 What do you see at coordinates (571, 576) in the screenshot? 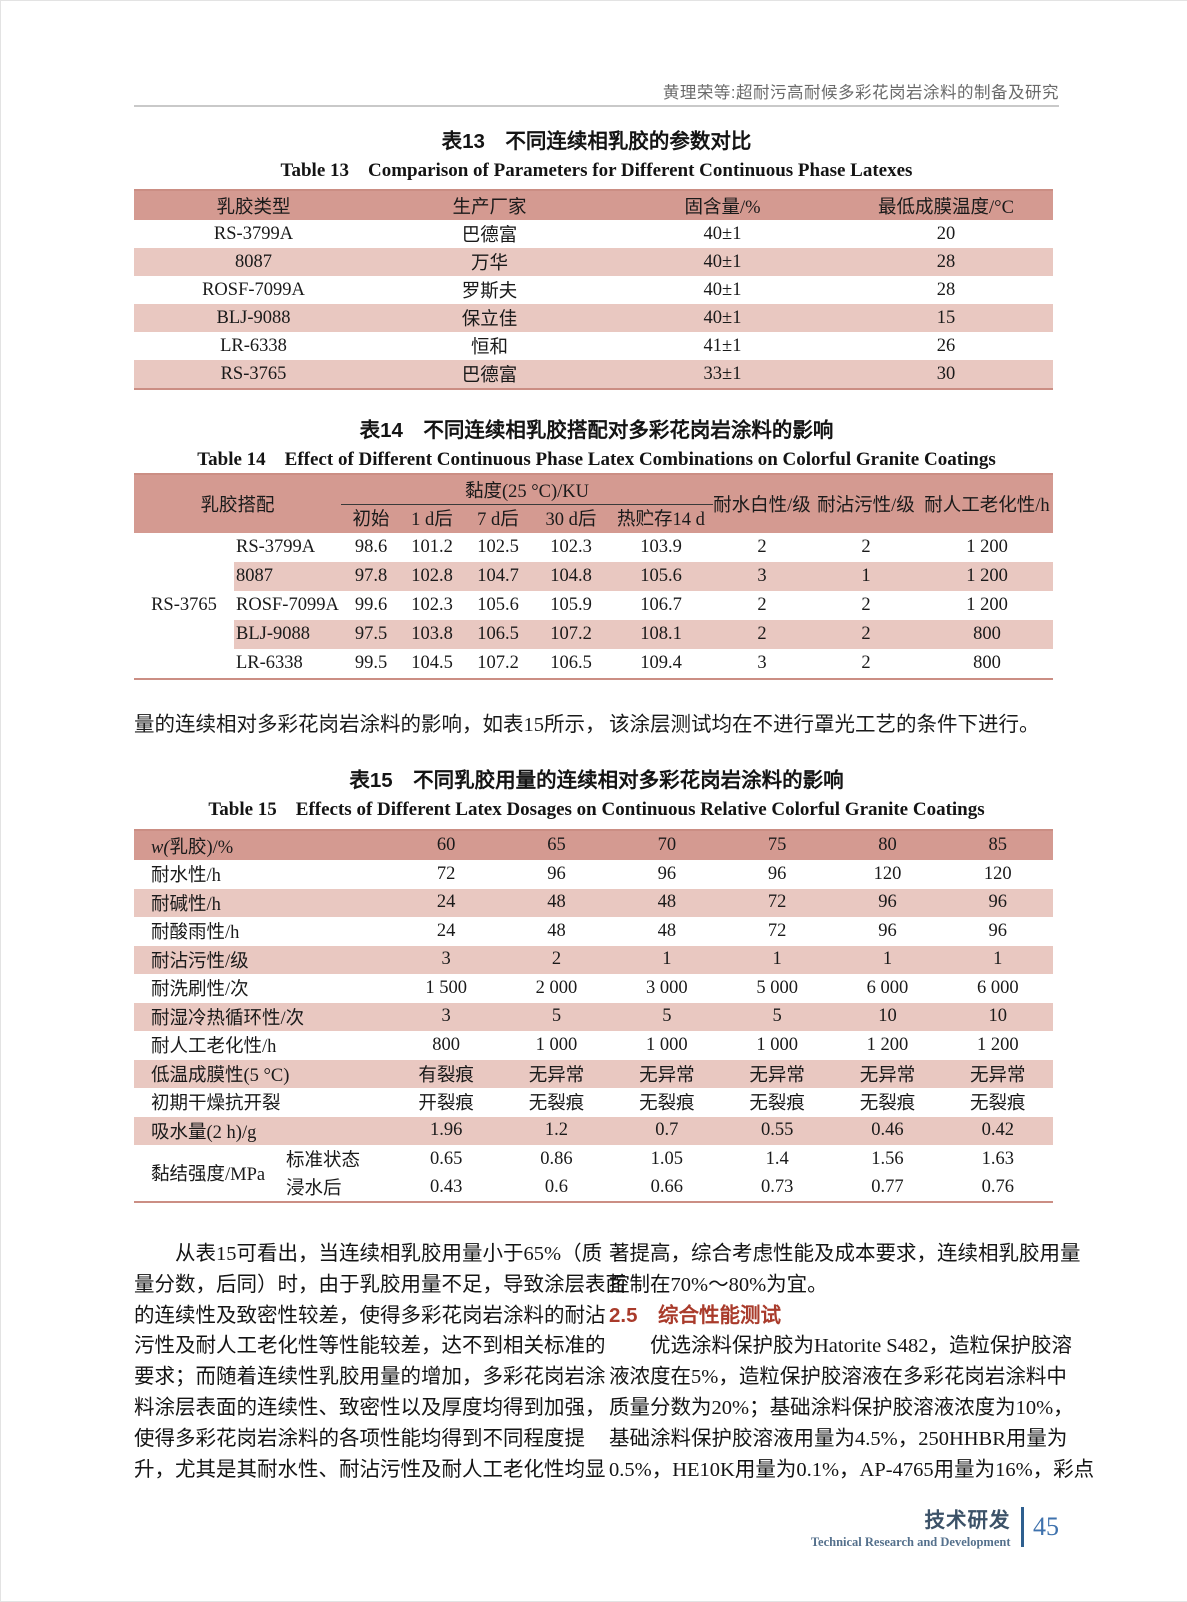
I see `table-cell-viscosity-30d: 104.8` at bounding box center [571, 576].